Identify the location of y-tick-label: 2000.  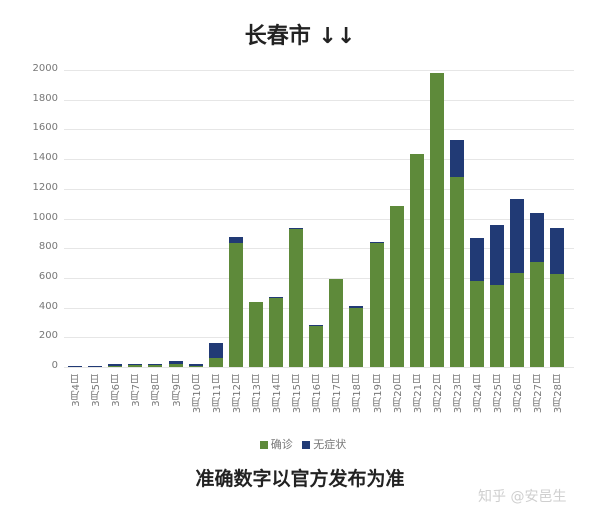
(45, 68).